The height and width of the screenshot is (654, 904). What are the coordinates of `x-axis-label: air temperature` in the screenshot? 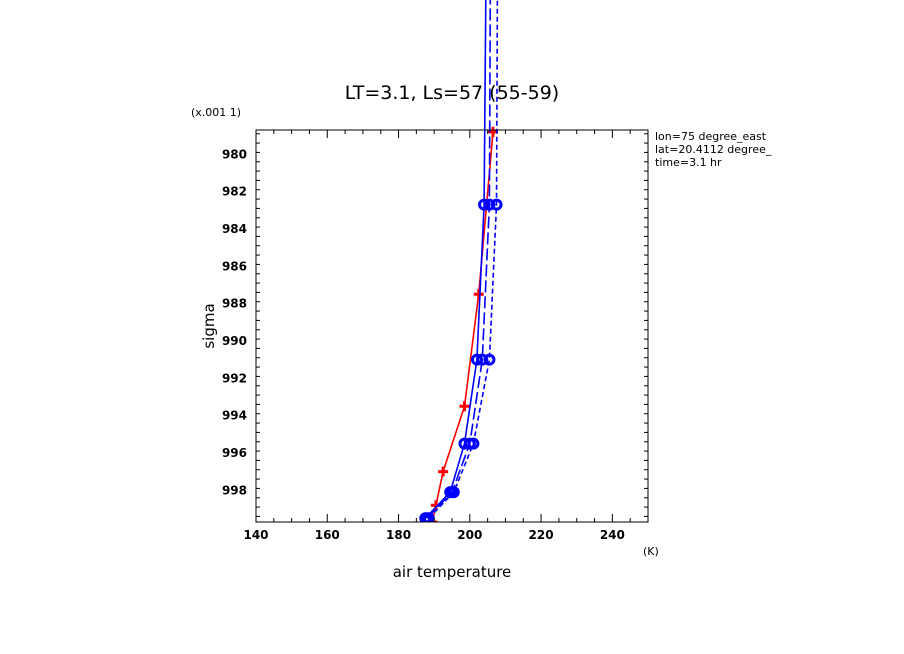 It's located at (452, 572).